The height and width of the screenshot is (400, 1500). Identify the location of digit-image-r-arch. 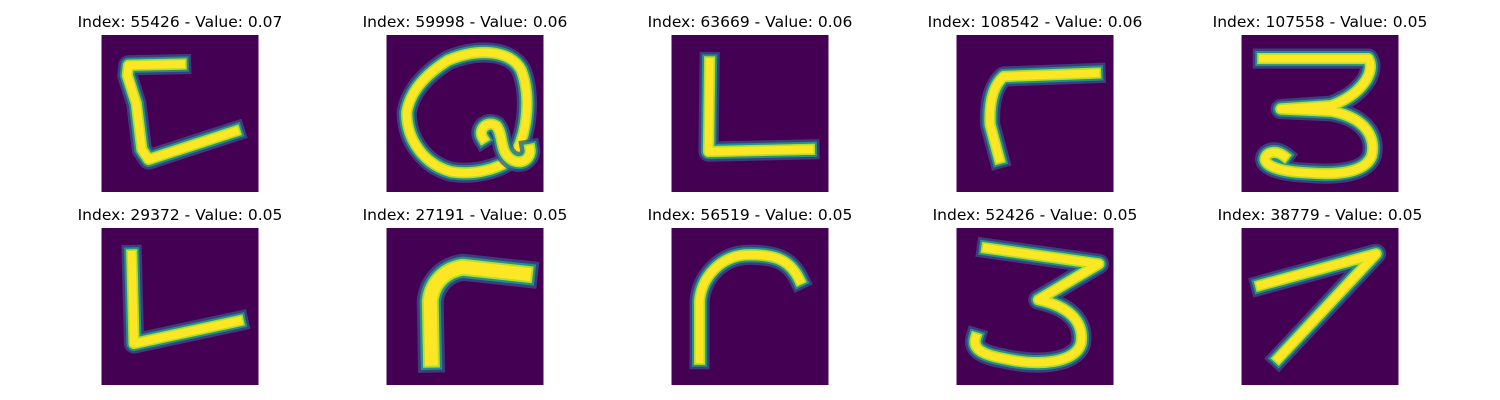
(750, 306).